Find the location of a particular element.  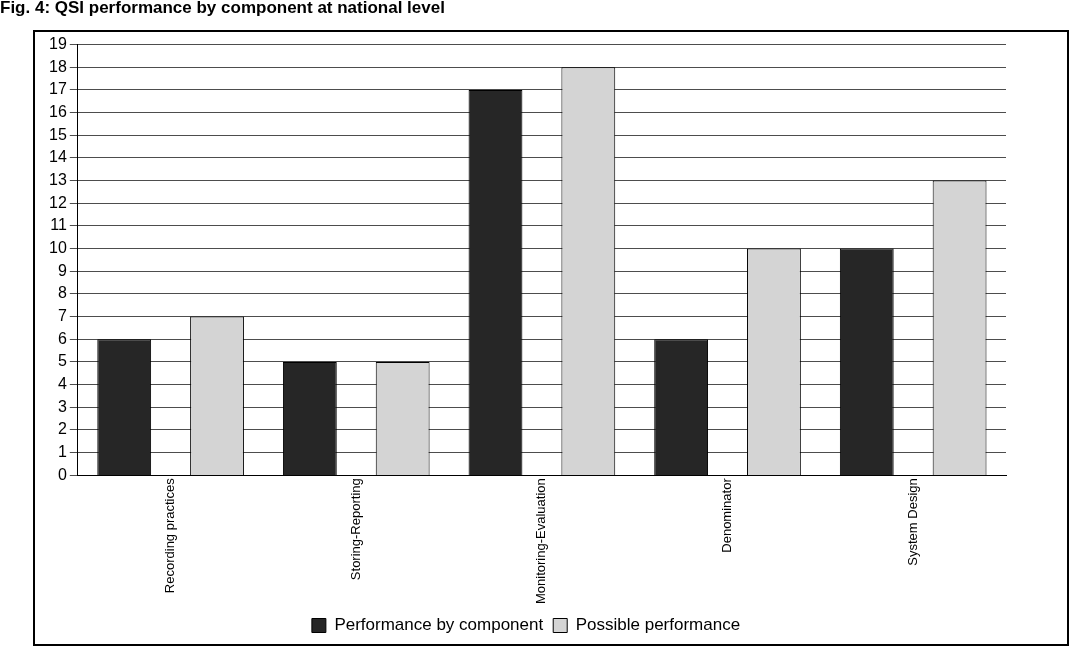

y-tick-label: 18 is located at coordinates (58, 66).